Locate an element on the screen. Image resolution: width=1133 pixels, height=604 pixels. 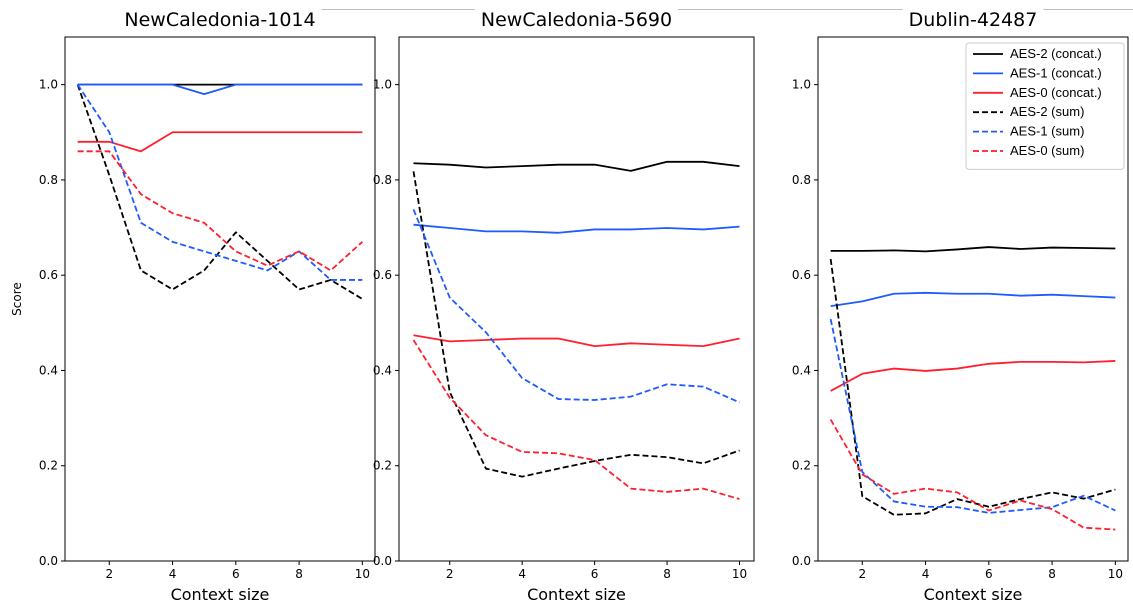
y-axis-label: Score is located at coordinates (17, 299).